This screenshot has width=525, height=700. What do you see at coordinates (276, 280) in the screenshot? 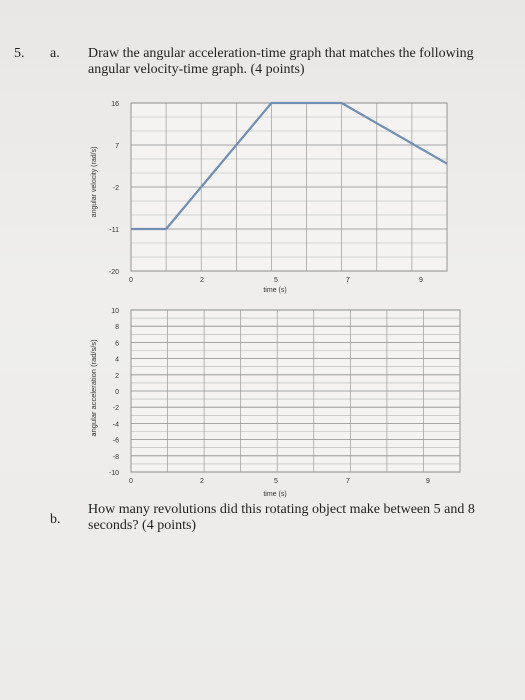
I see `velocity-x-tick-label: 5` at bounding box center [276, 280].